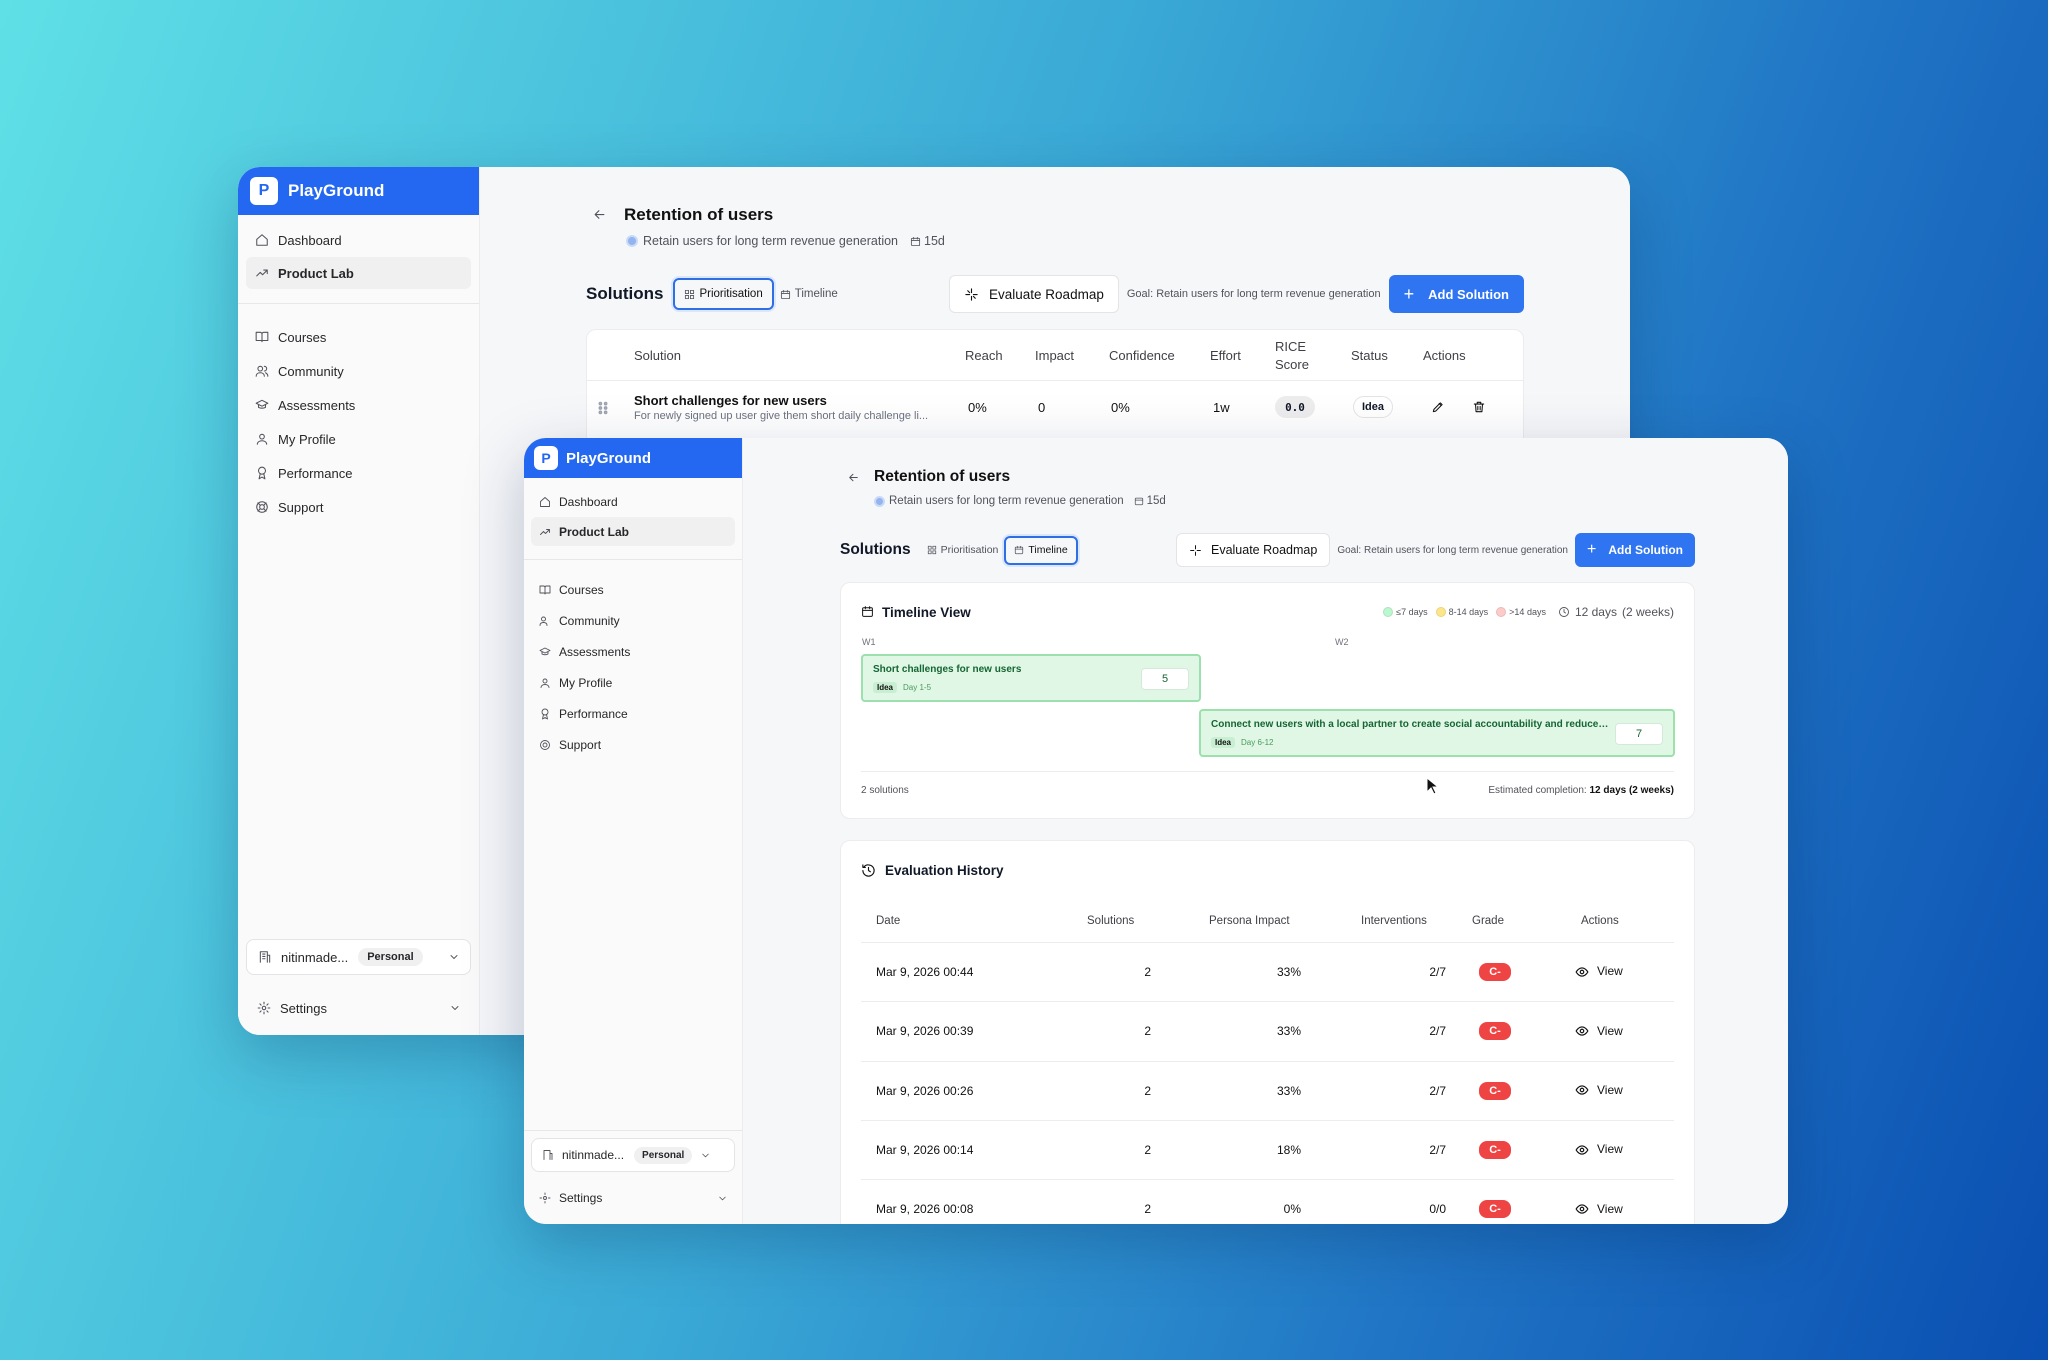 This screenshot has width=2048, height=1360. What do you see at coordinates (1632, 790) in the screenshot?
I see `estimated-completion-value: 12 days (2 weeks)` at bounding box center [1632, 790].